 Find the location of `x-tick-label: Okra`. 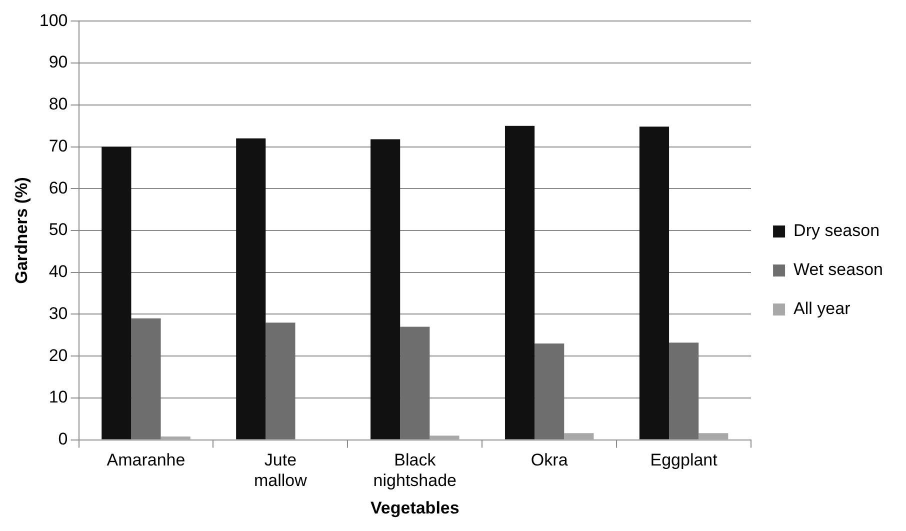

x-tick-label: Okra is located at coordinates (549, 460).